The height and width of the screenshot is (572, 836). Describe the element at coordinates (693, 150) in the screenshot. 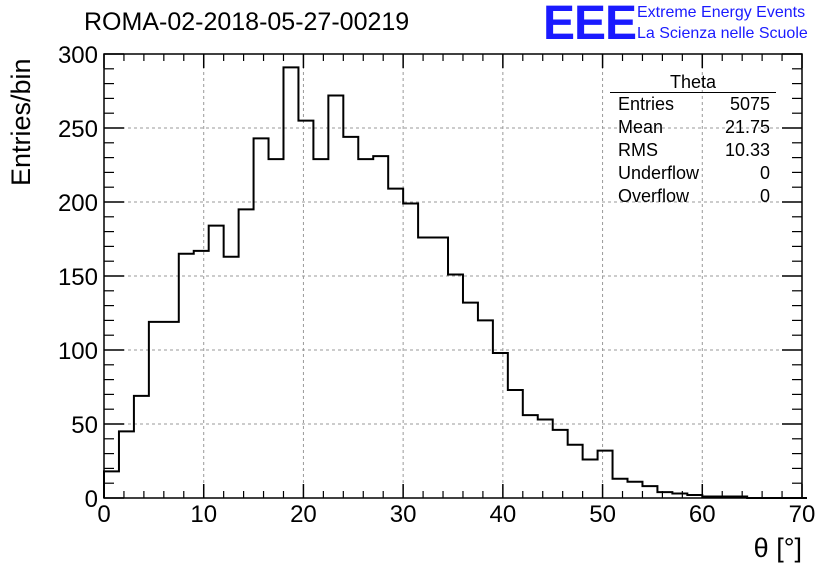

I see `stats-row-rms: RMS 10.33` at that location.